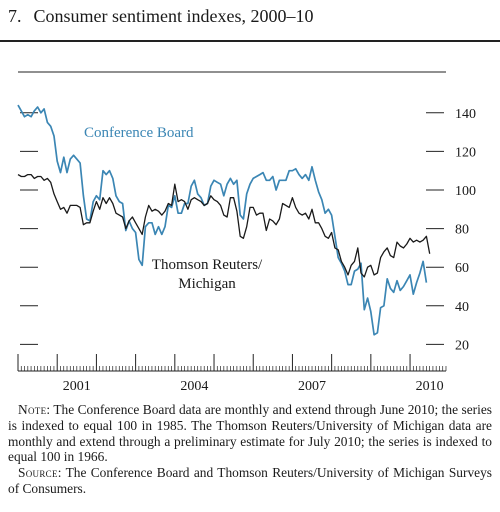 Image resolution: width=500 pixels, height=512 pixels. What do you see at coordinates (207, 284) in the screenshot?
I see `michigan-label-line: Michigan` at bounding box center [207, 284].